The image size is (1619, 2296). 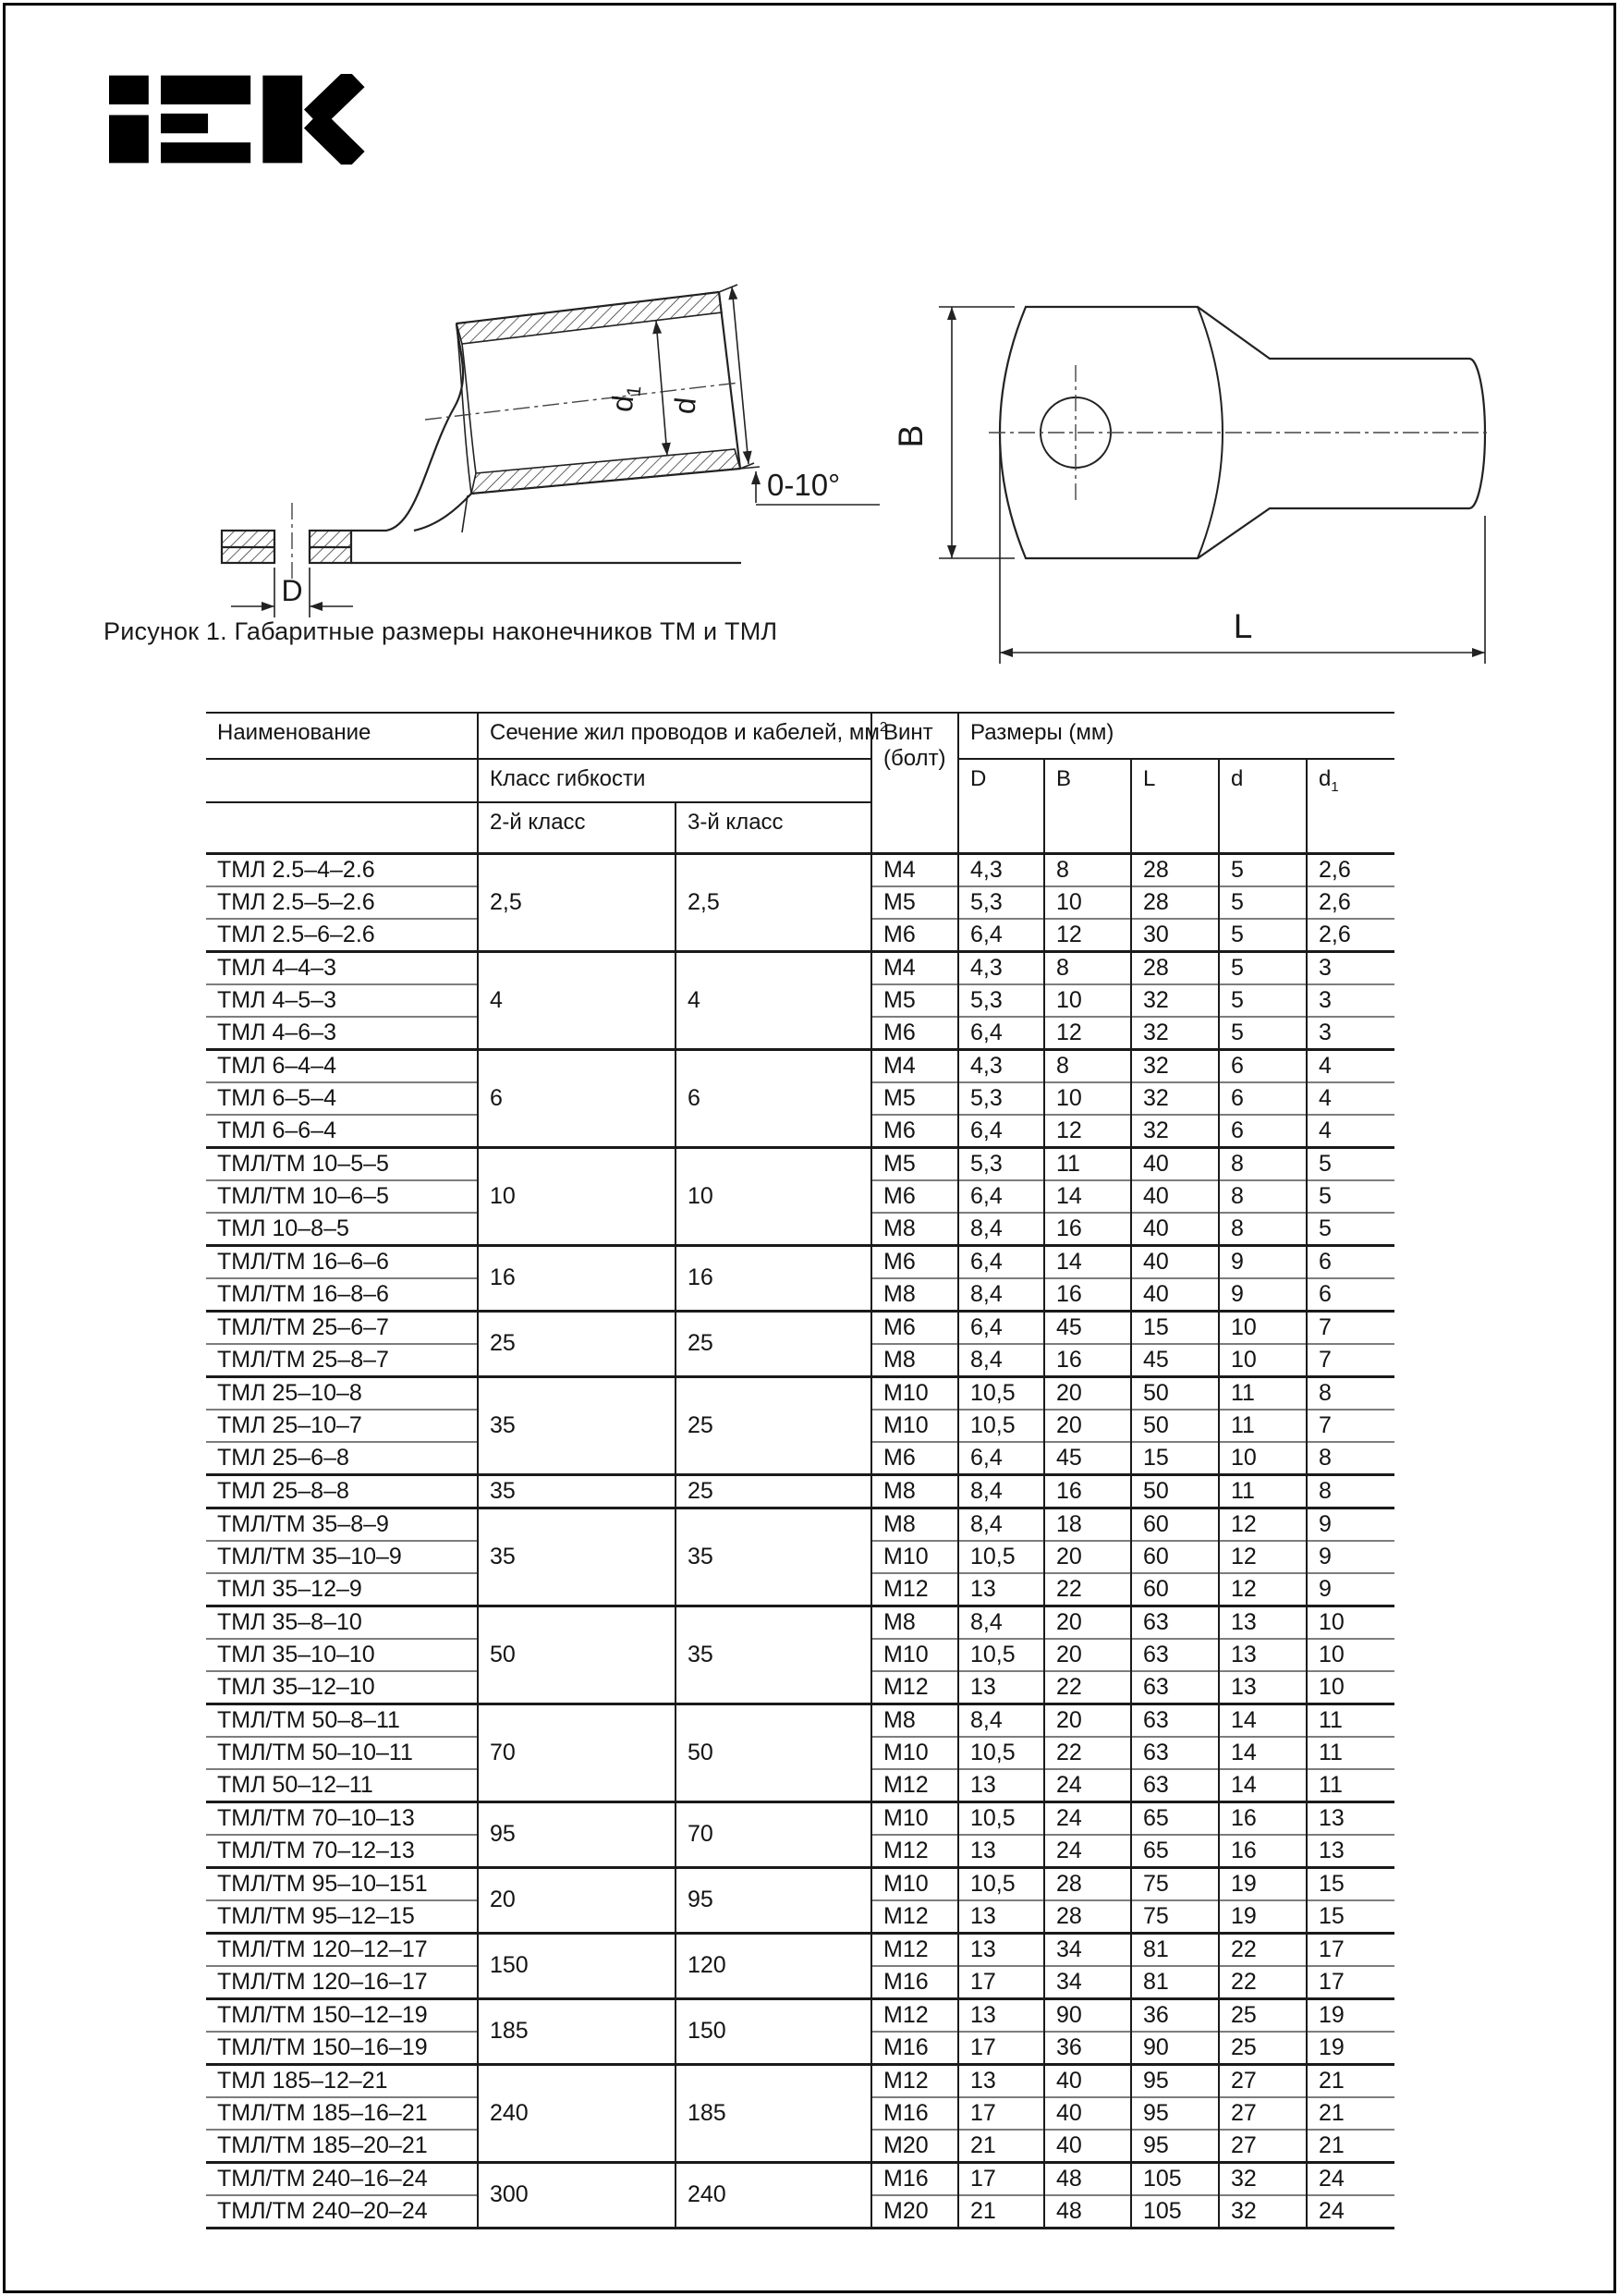 I want to click on cell-class2: 35, so click(x=576, y=1490).